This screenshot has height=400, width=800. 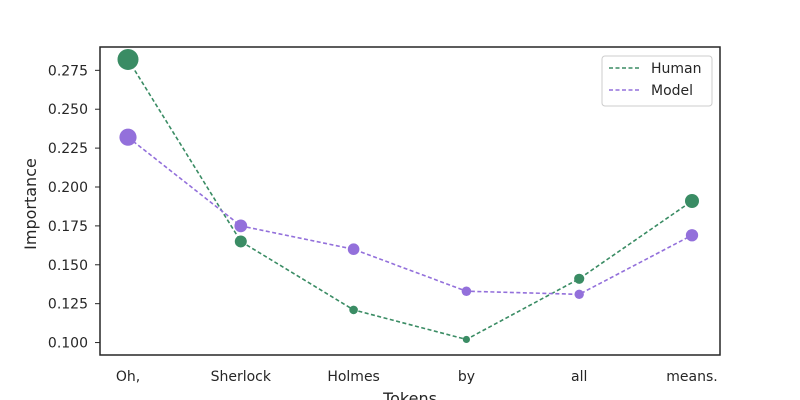 I want to click on legend: Human Model, so click(x=657, y=81).